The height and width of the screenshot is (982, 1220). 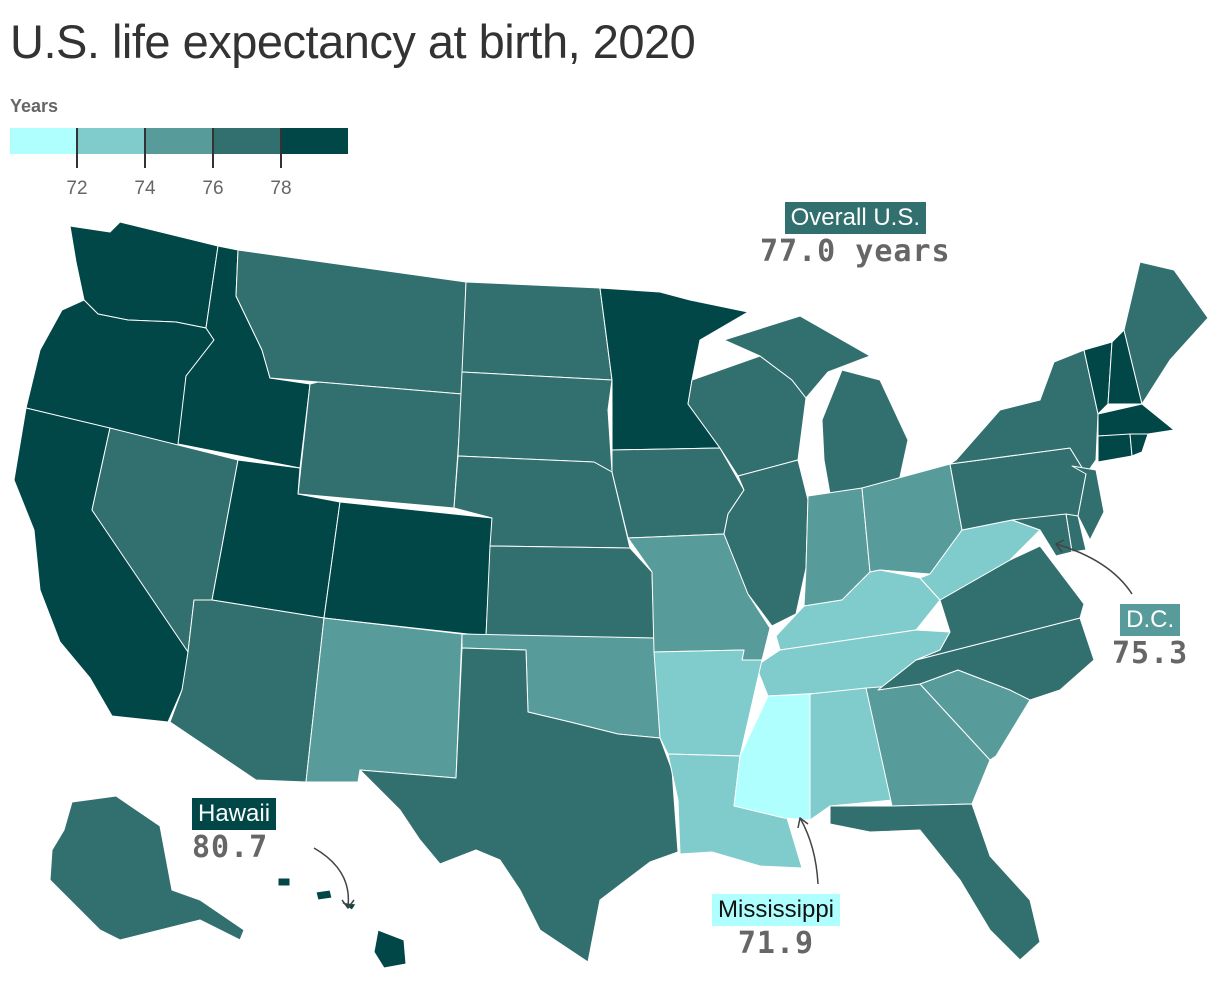 I want to click on state-north-dakota, so click(x=537, y=331).